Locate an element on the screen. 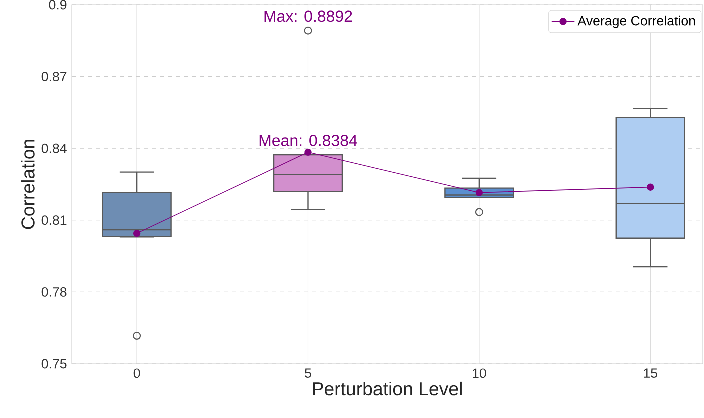 Image resolution: width=704 pixels, height=418 pixels. annotation: Max: 0.8892 is located at coordinates (308, 16).